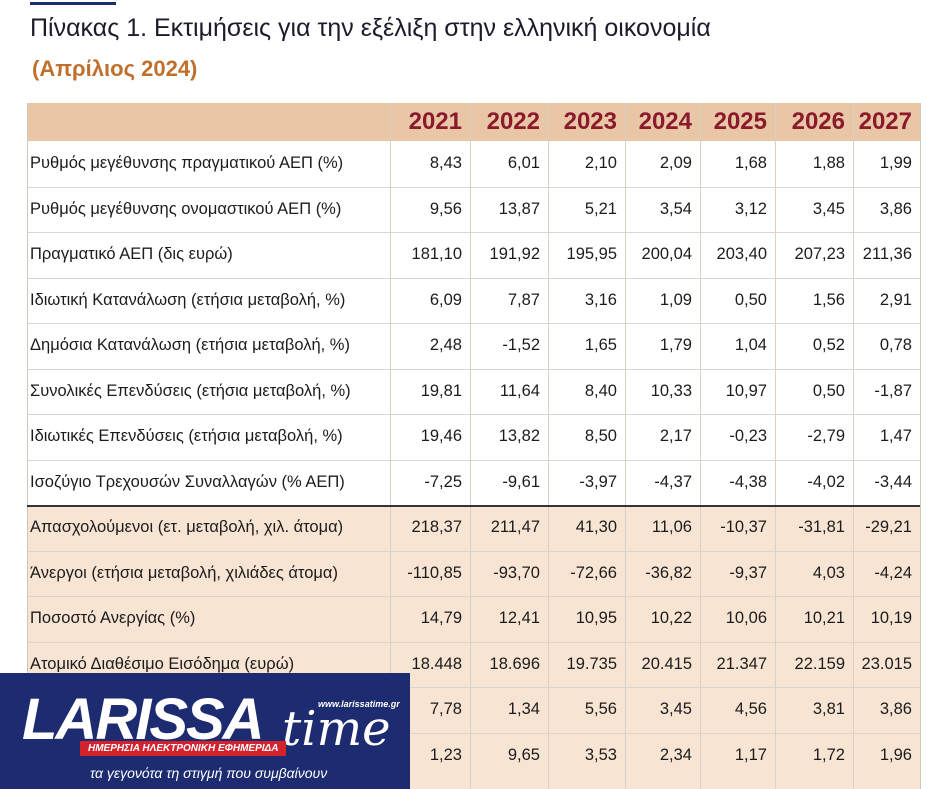 The image size is (950, 789). What do you see at coordinates (519, 436) in the screenshot?
I see `cell-value: 13,82` at bounding box center [519, 436].